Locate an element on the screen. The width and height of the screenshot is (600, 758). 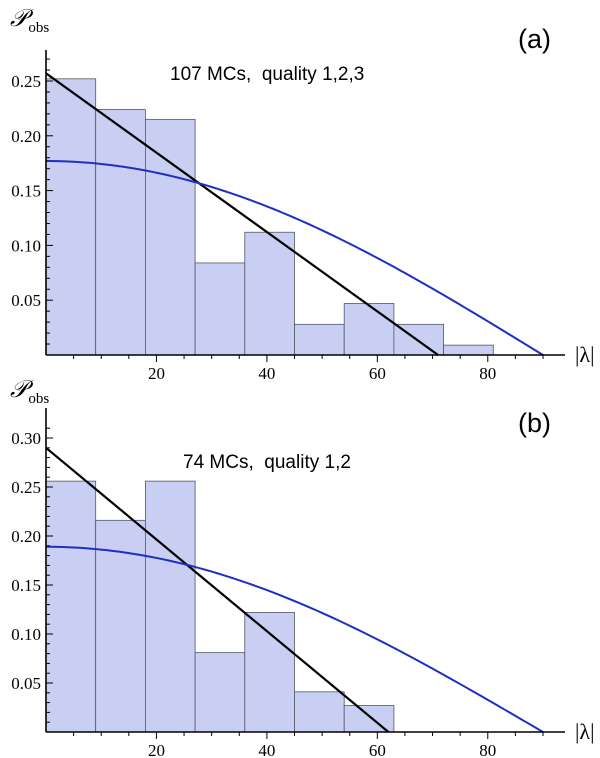
panel-label: (a) is located at coordinates (534, 39).